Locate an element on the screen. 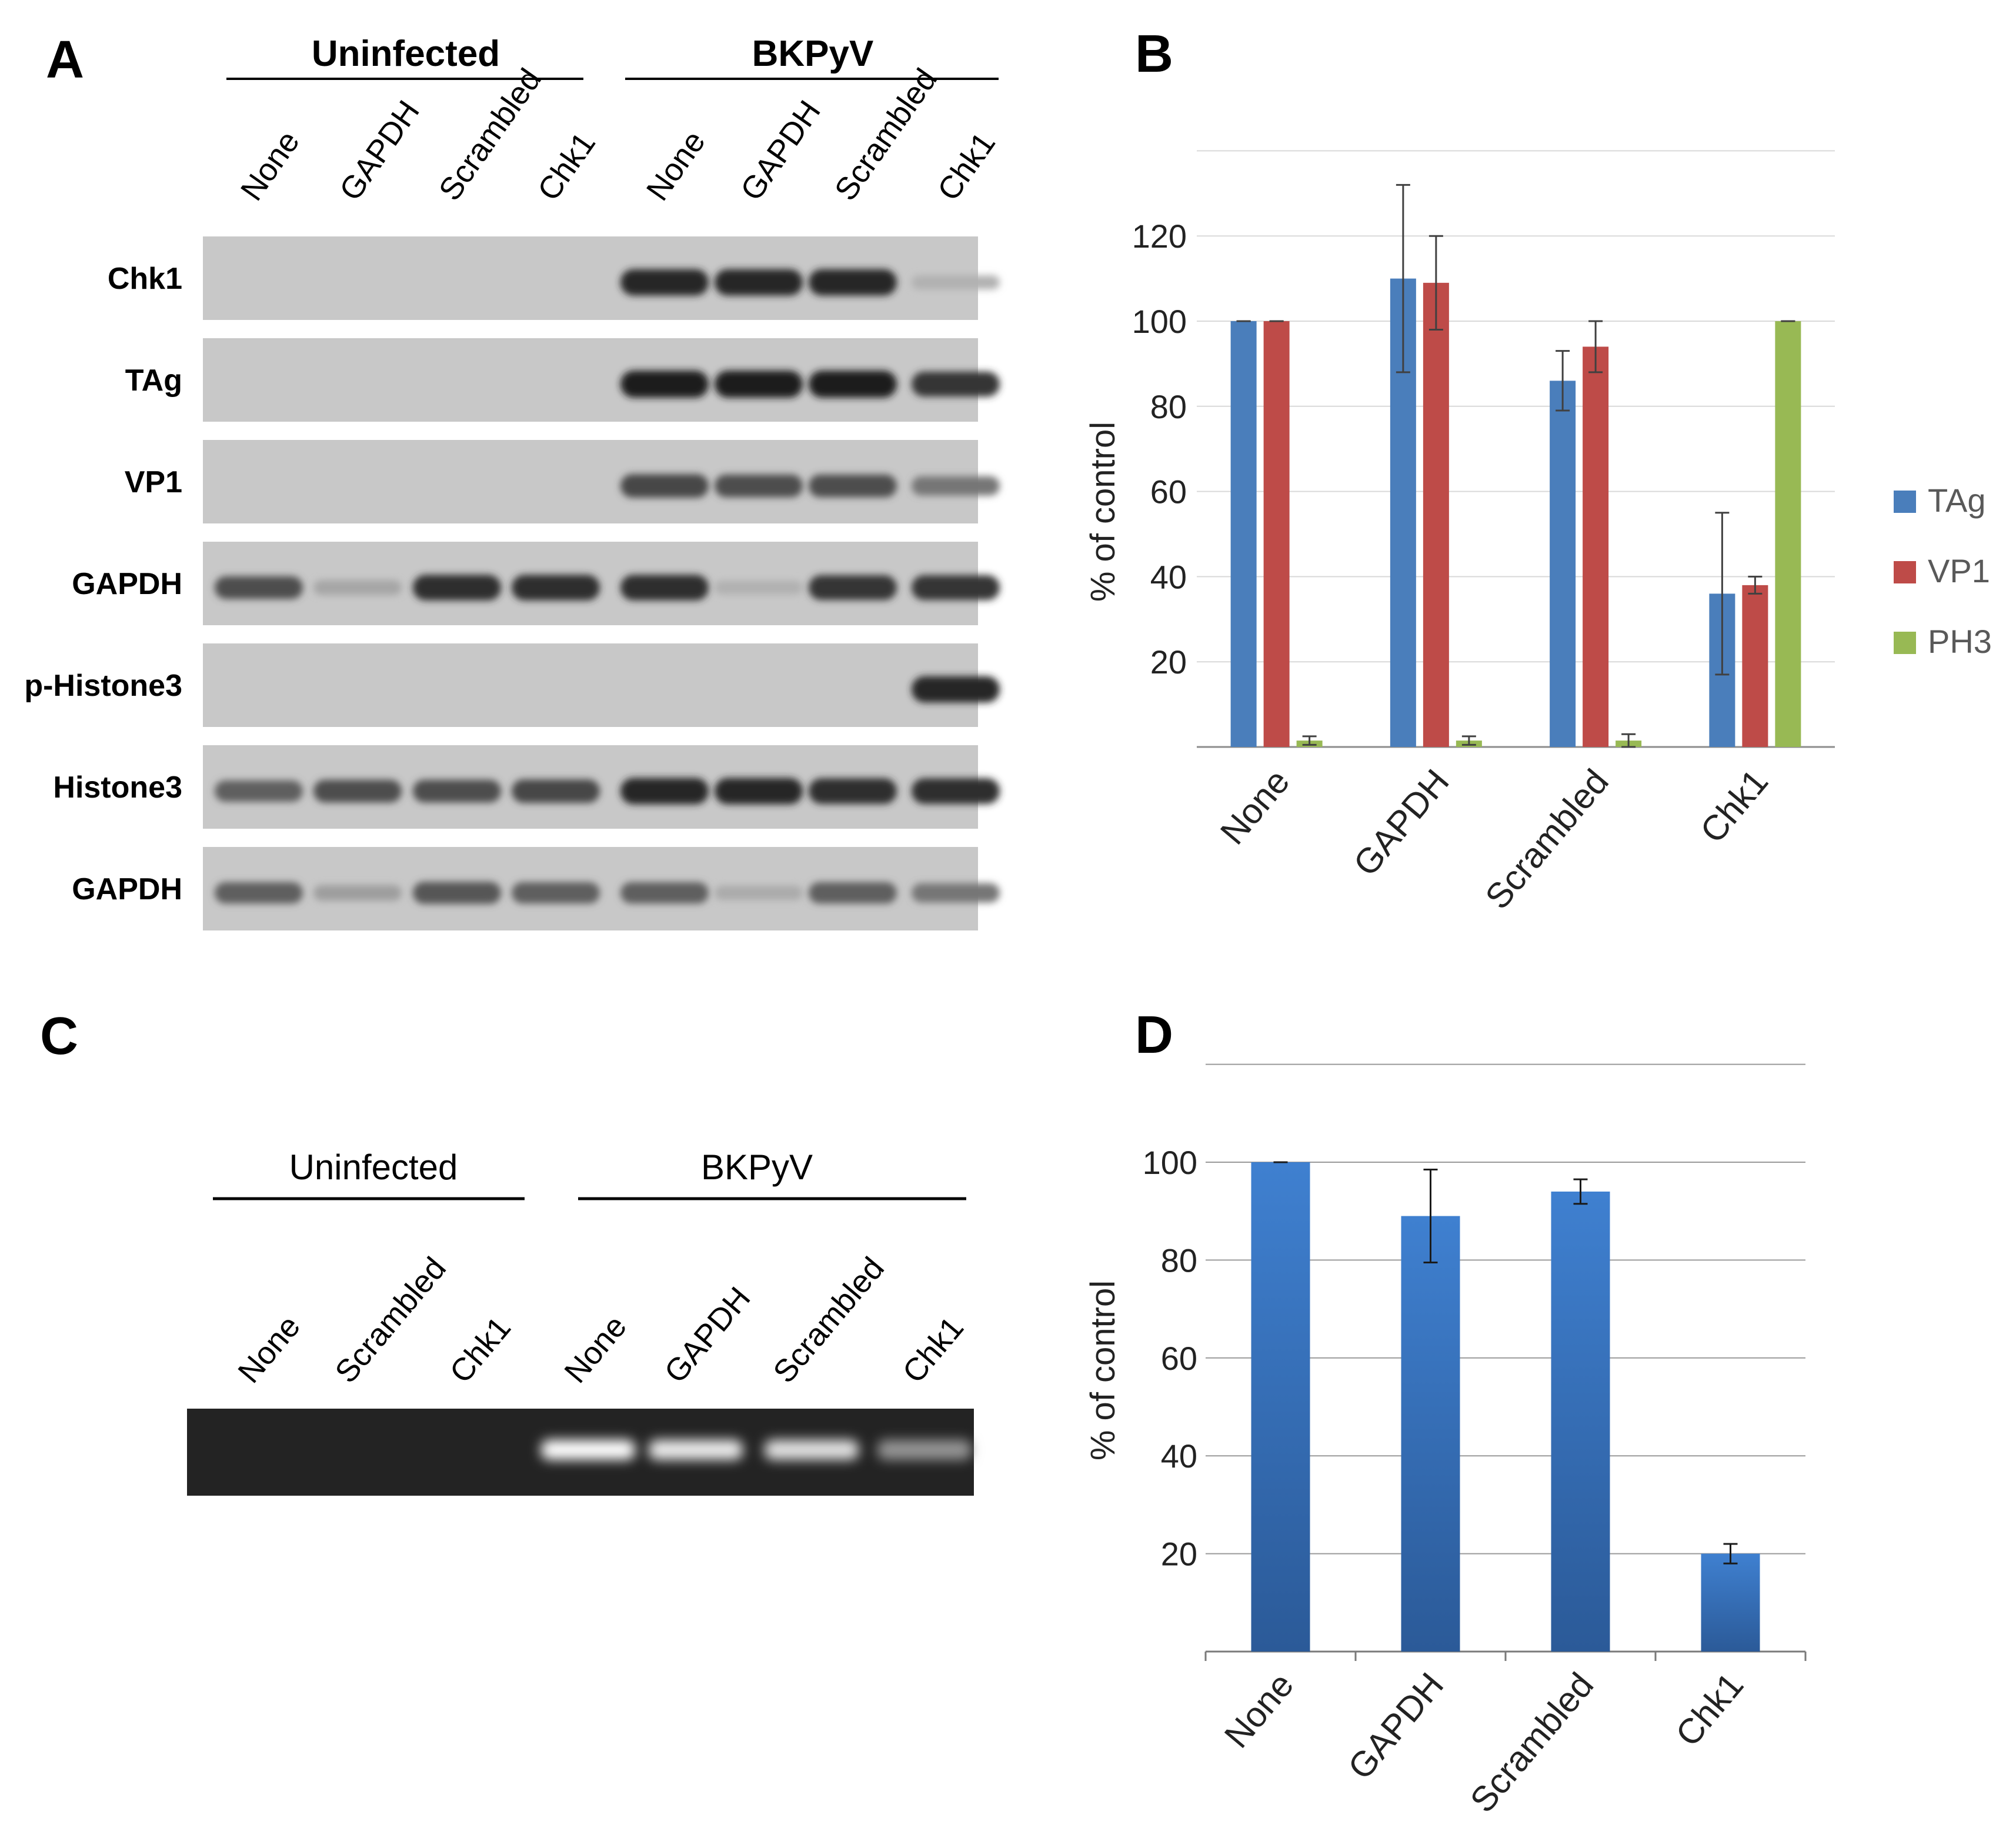  blot-row-label: TAg is located at coordinates (153, 380).